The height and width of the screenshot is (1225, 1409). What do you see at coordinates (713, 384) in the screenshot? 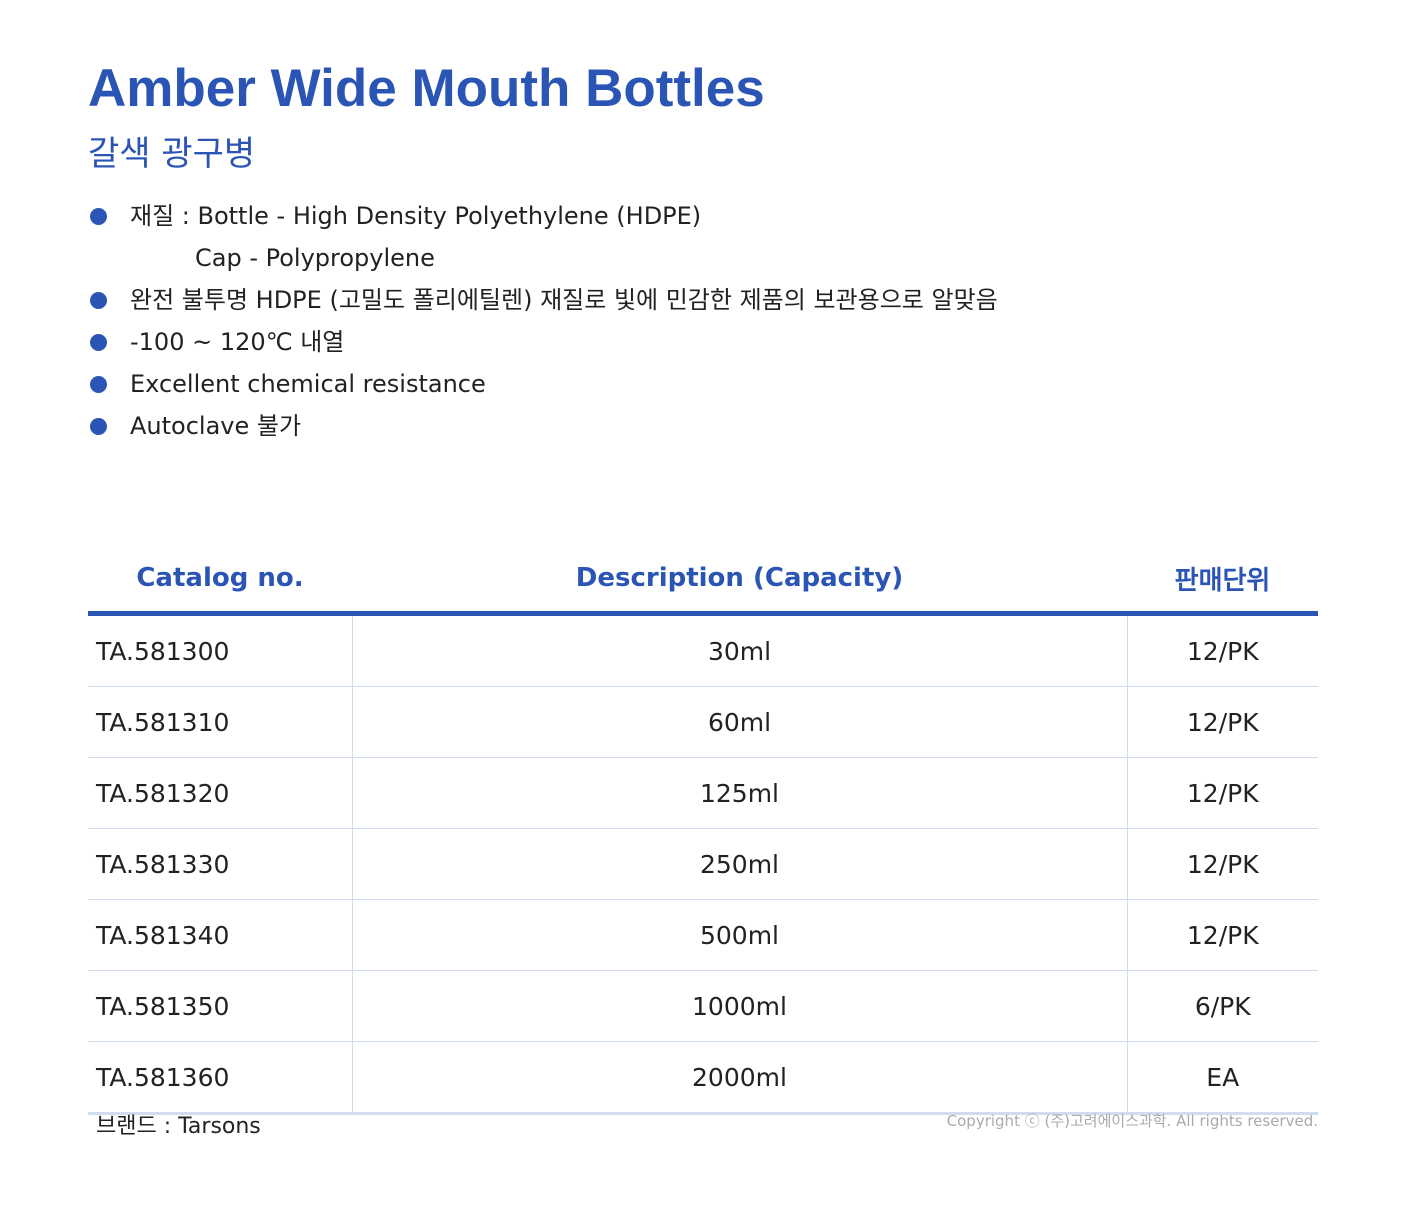
I see `bullet: Excellent chemical resistance` at bounding box center [713, 384].